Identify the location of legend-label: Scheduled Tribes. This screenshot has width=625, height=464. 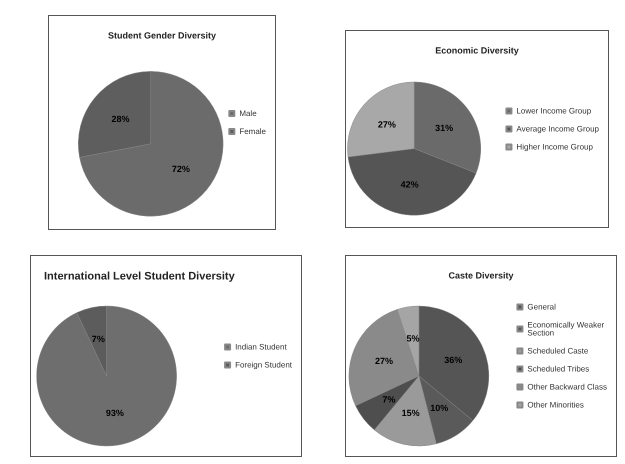
(558, 369).